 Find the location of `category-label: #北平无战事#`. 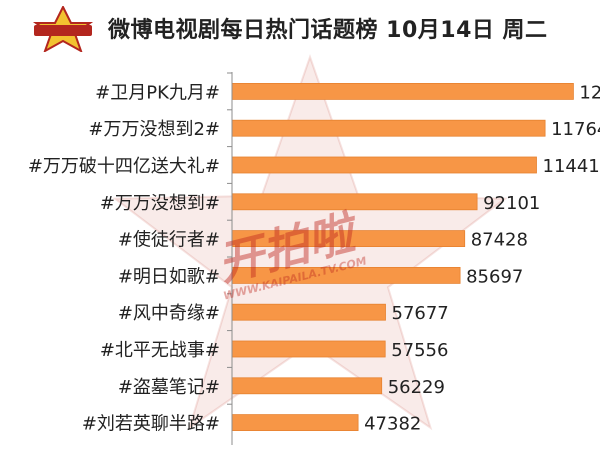

category-label: #北平无战事# is located at coordinates (160, 350).